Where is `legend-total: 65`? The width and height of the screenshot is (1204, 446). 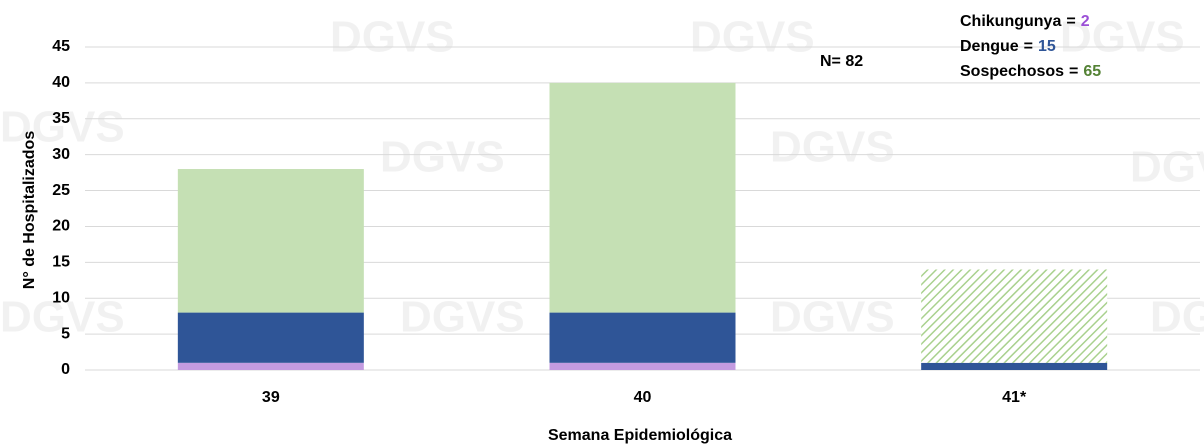
legend-total: 65 is located at coordinates (1092, 71).